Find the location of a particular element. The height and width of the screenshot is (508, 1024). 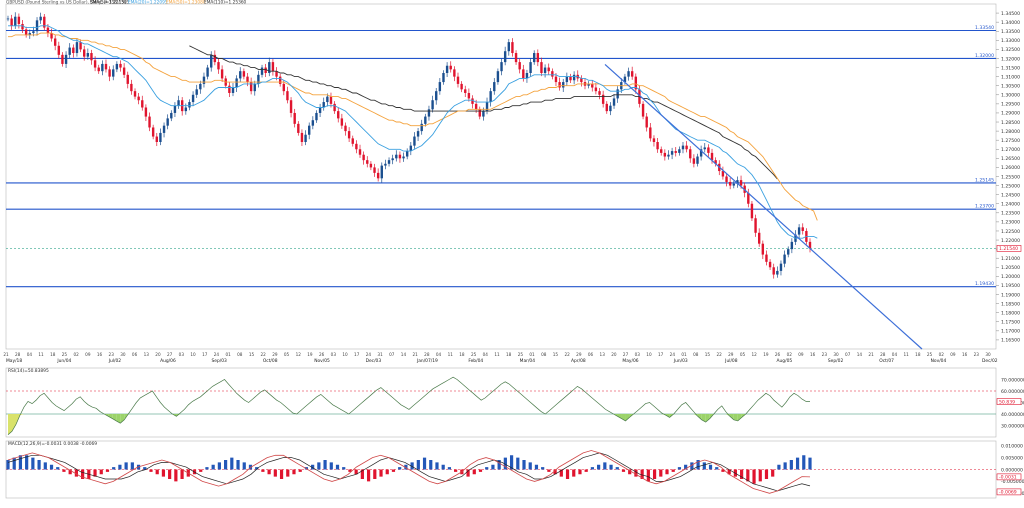

header-indicator: EMA(50)=1.23080 is located at coordinates (186, 3).